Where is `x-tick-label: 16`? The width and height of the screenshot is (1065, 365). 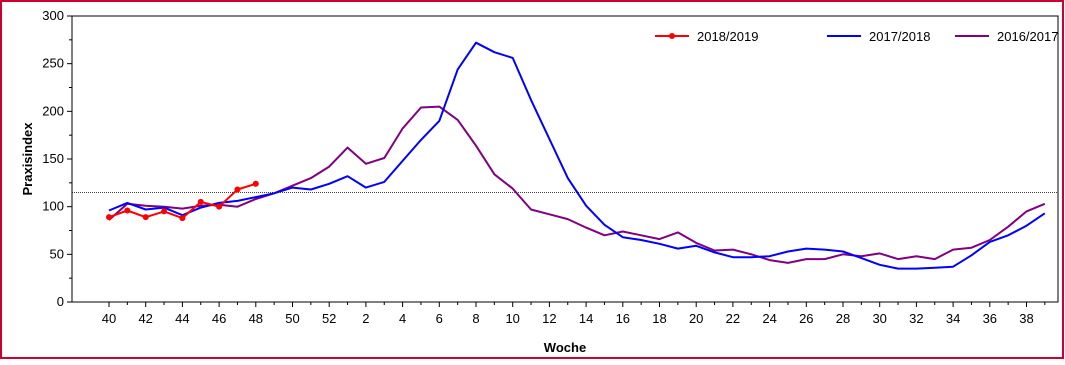
x-tick-label: 16 is located at coordinates (623, 318).